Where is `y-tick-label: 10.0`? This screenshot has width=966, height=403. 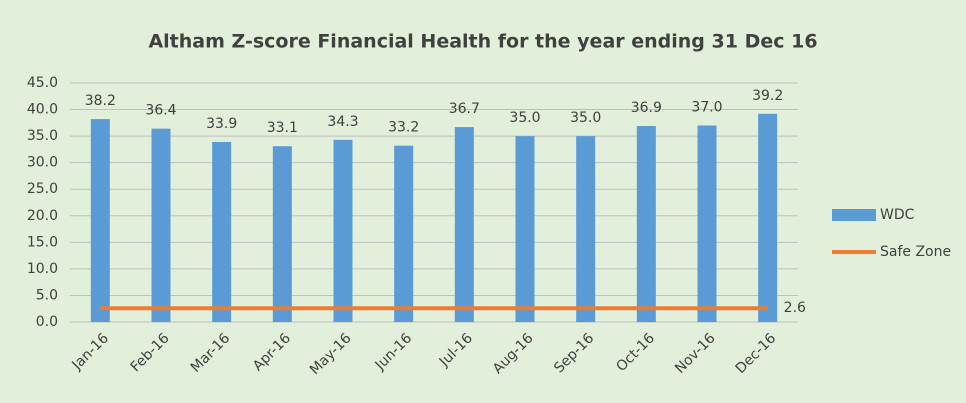
y-tick-label: 10.0 is located at coordinates (42, 269).